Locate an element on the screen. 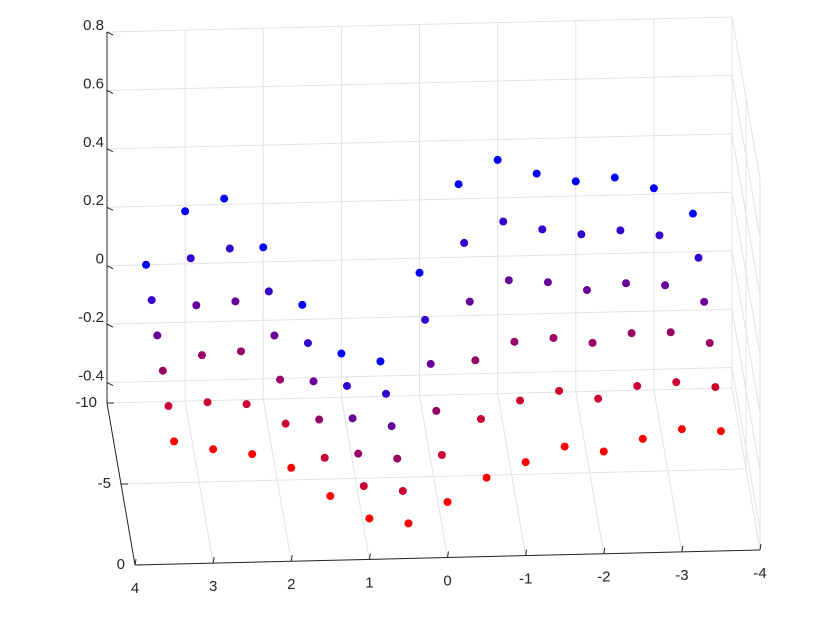 Image resolution: width=840 pixels, height=630 pixels. z-tick-label: 0.4 is located at coordinates (93, 142).